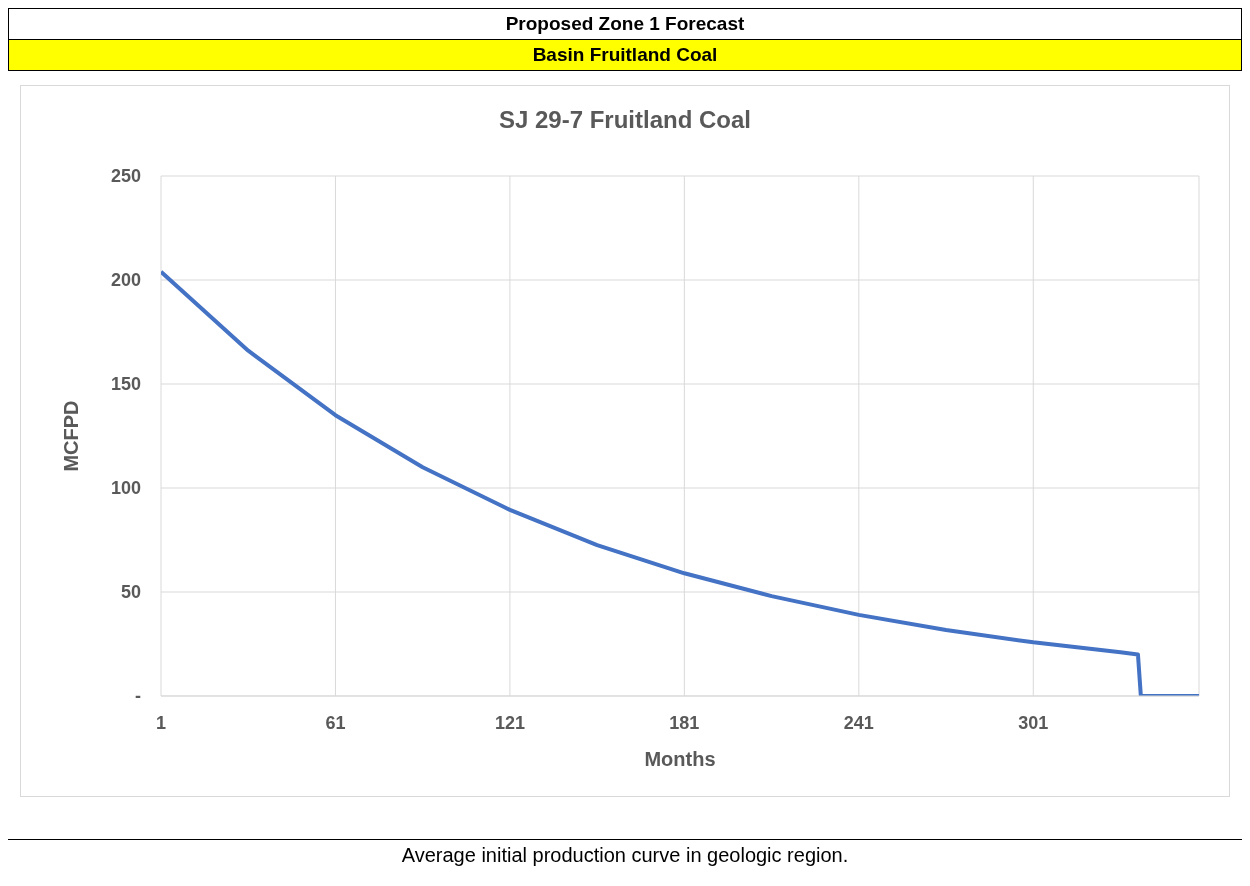  What do you see at coordinates (161, 722) in the screenshot?
I see `x-tick-label: 1` at bounding box center [161, 722].